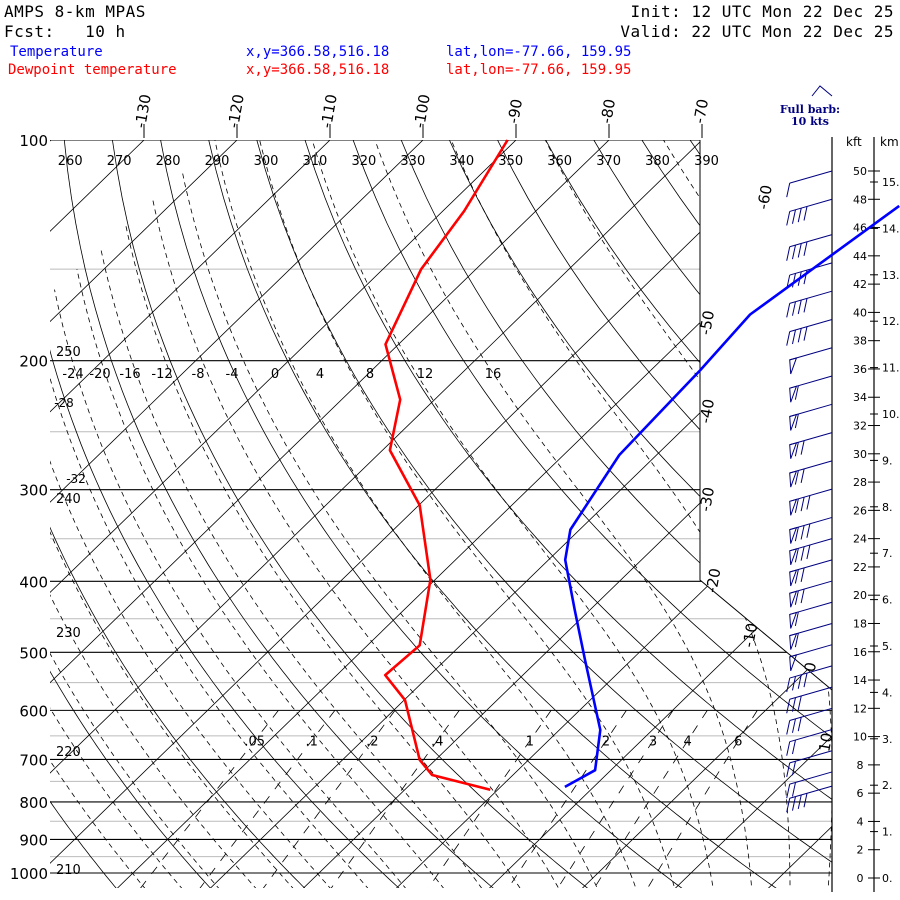 This screenshot has width=900, height=900. What do you see at coordinates (65, 31) in the screenshot?
I see `forecast-hour: Fcst: 10 h` at bounding box center [65, 31].